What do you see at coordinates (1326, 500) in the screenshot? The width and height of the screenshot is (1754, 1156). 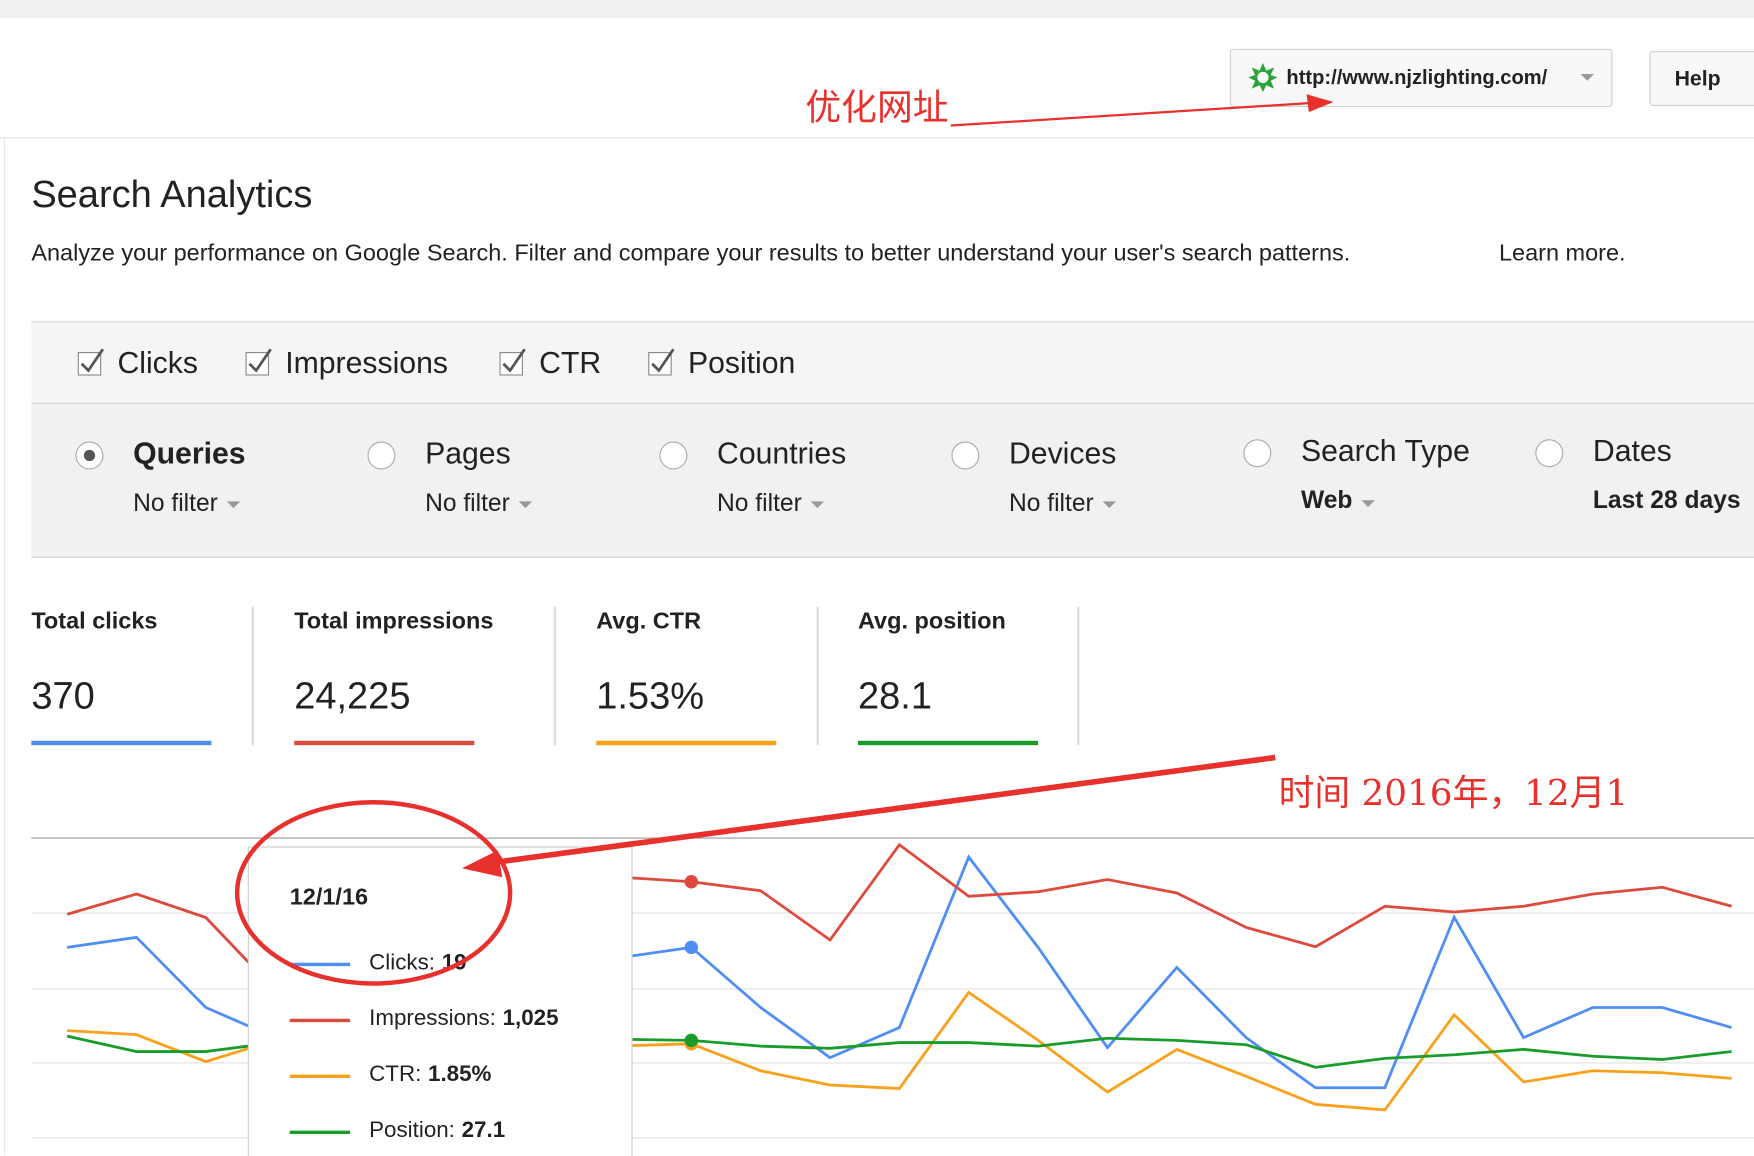 I see `filter-value: Web` at bounding box center [1326, 500].